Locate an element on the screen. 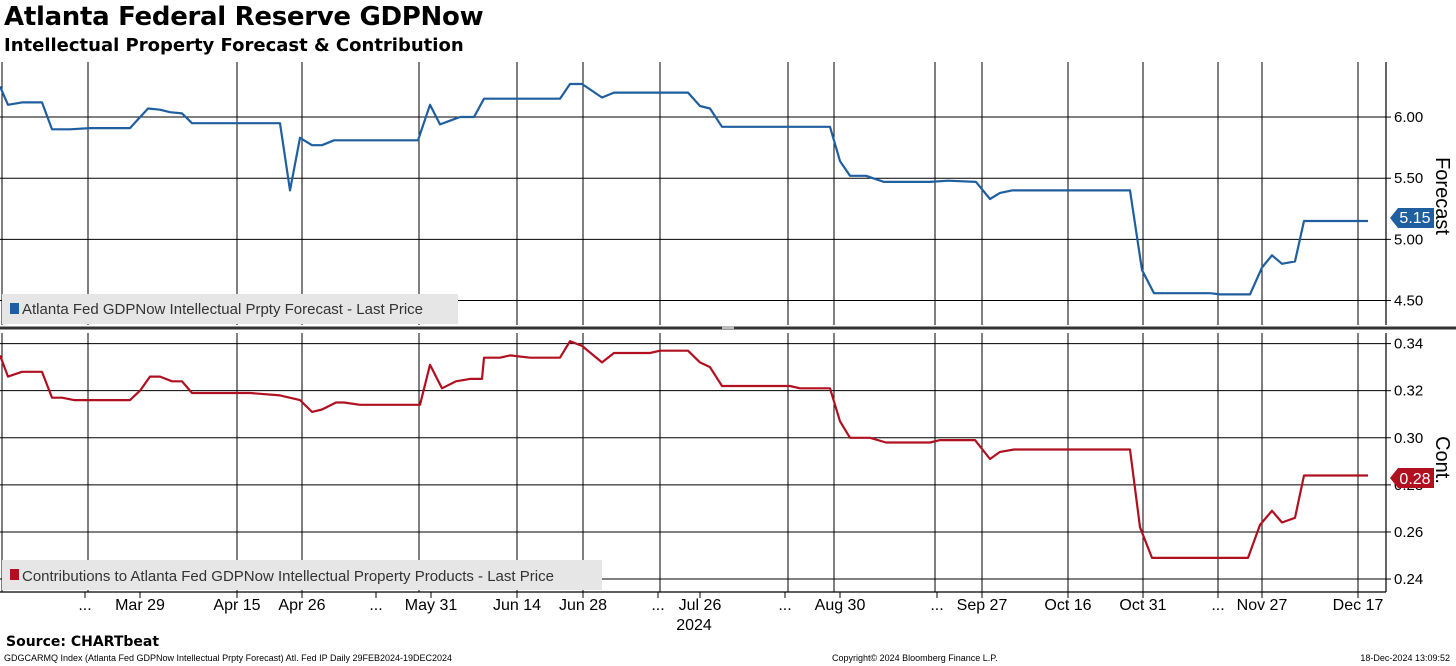  x-tick-label: Aug 30 is located at coordinates (840, 605).